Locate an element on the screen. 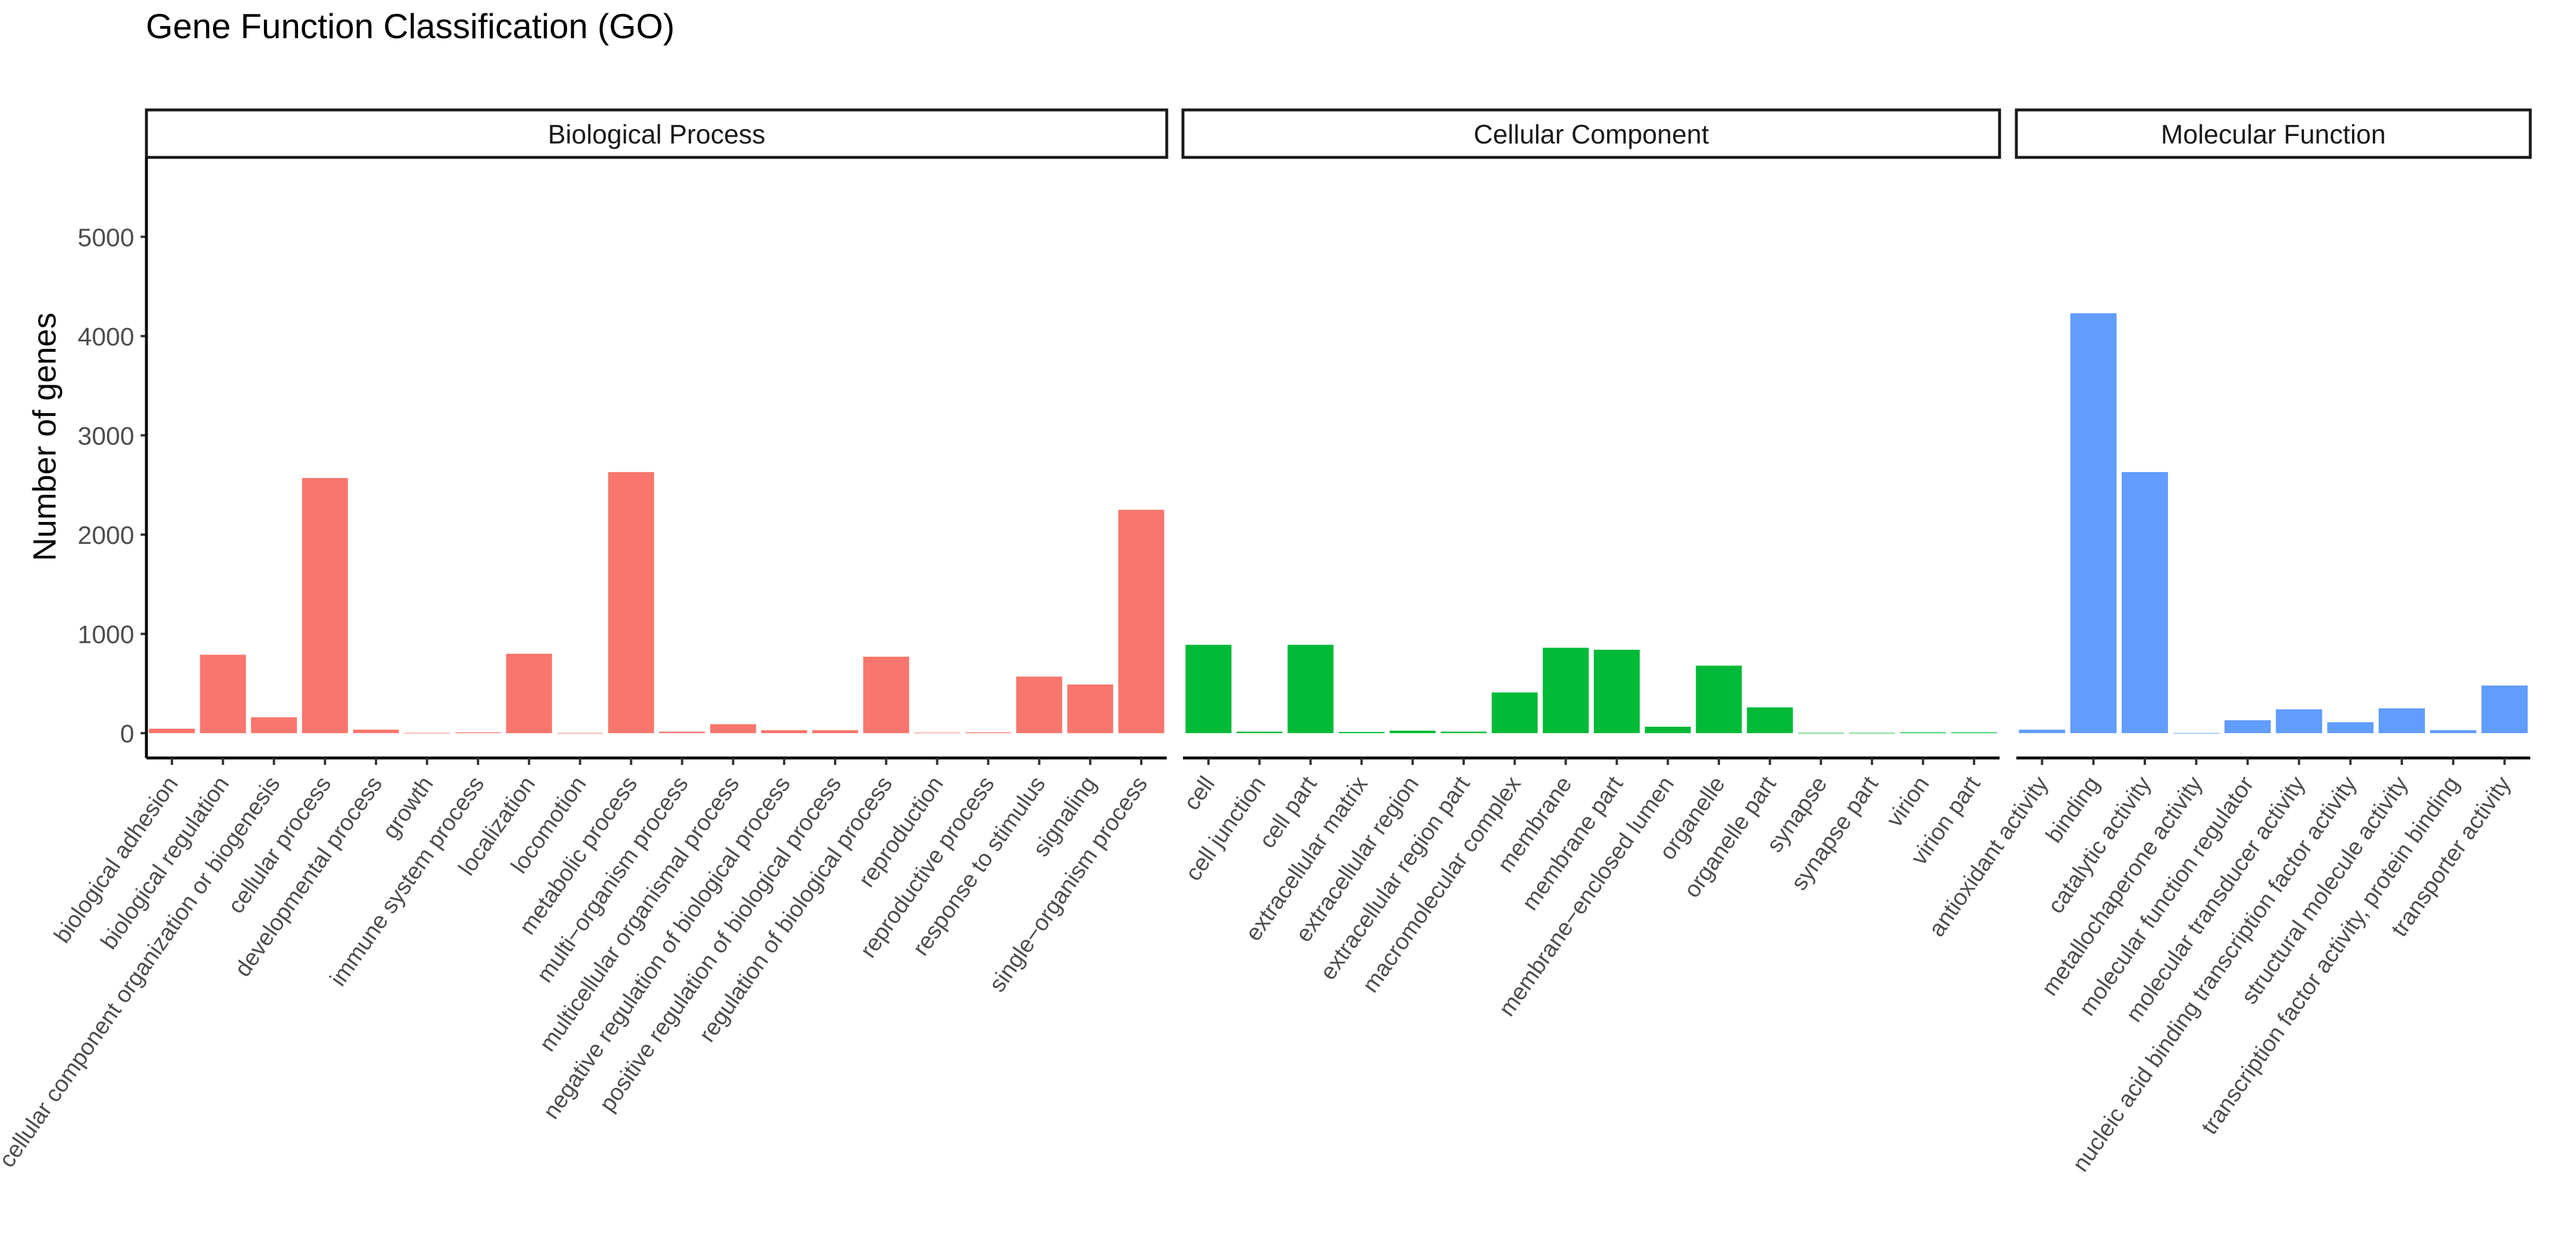 Image resolution: width=2576 pixels, height=1233 pixels. bar-cell-part is located at coordinates (1311, 689).